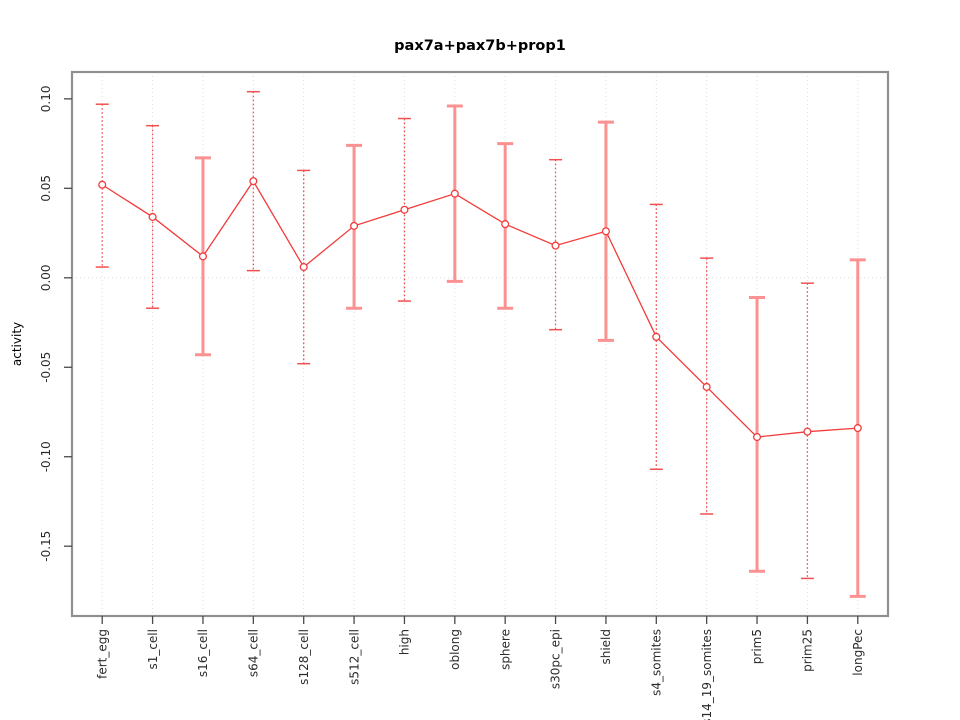 The width and height of the screenshot is (960, 720). What do you see at coordinates (46, 456) in the screenshot?
I see `y-tick-label: -0.10` at bounding box center [46, 456].